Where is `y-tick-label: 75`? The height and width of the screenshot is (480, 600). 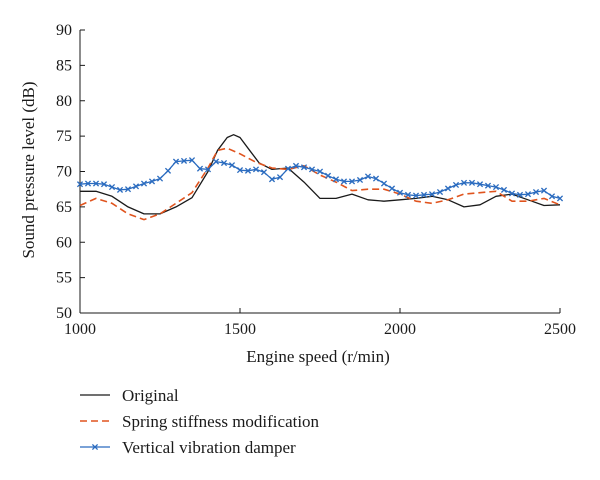 y-tick-label: 75 is located at coordinates (64, 136).